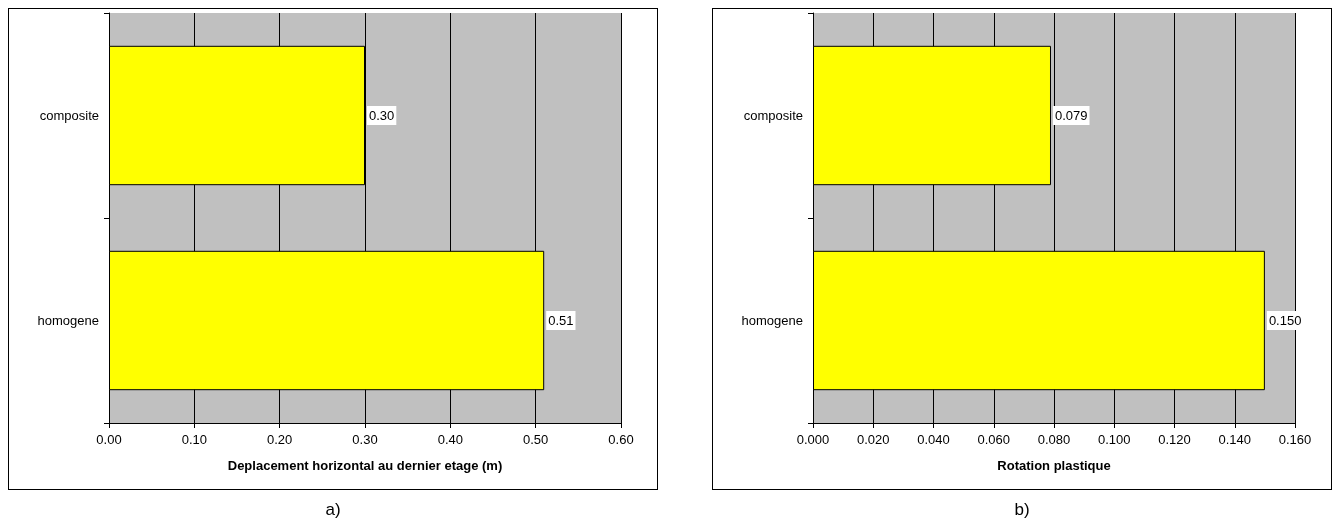  Describe the element at coordinates (382, 115) in the screenshot. I see `data-label: 0.30` at that location.